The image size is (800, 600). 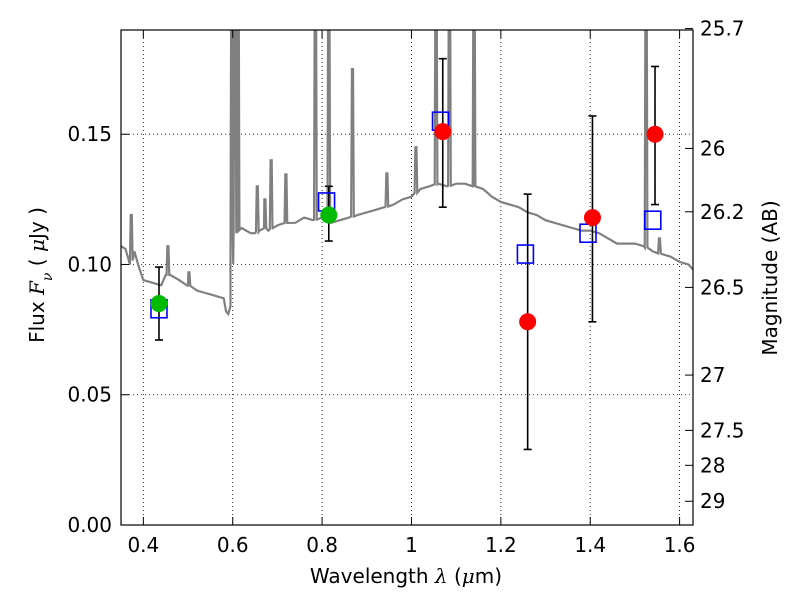 I want to click on mag-tick-label: 26.2, so click(x=722, y=212).